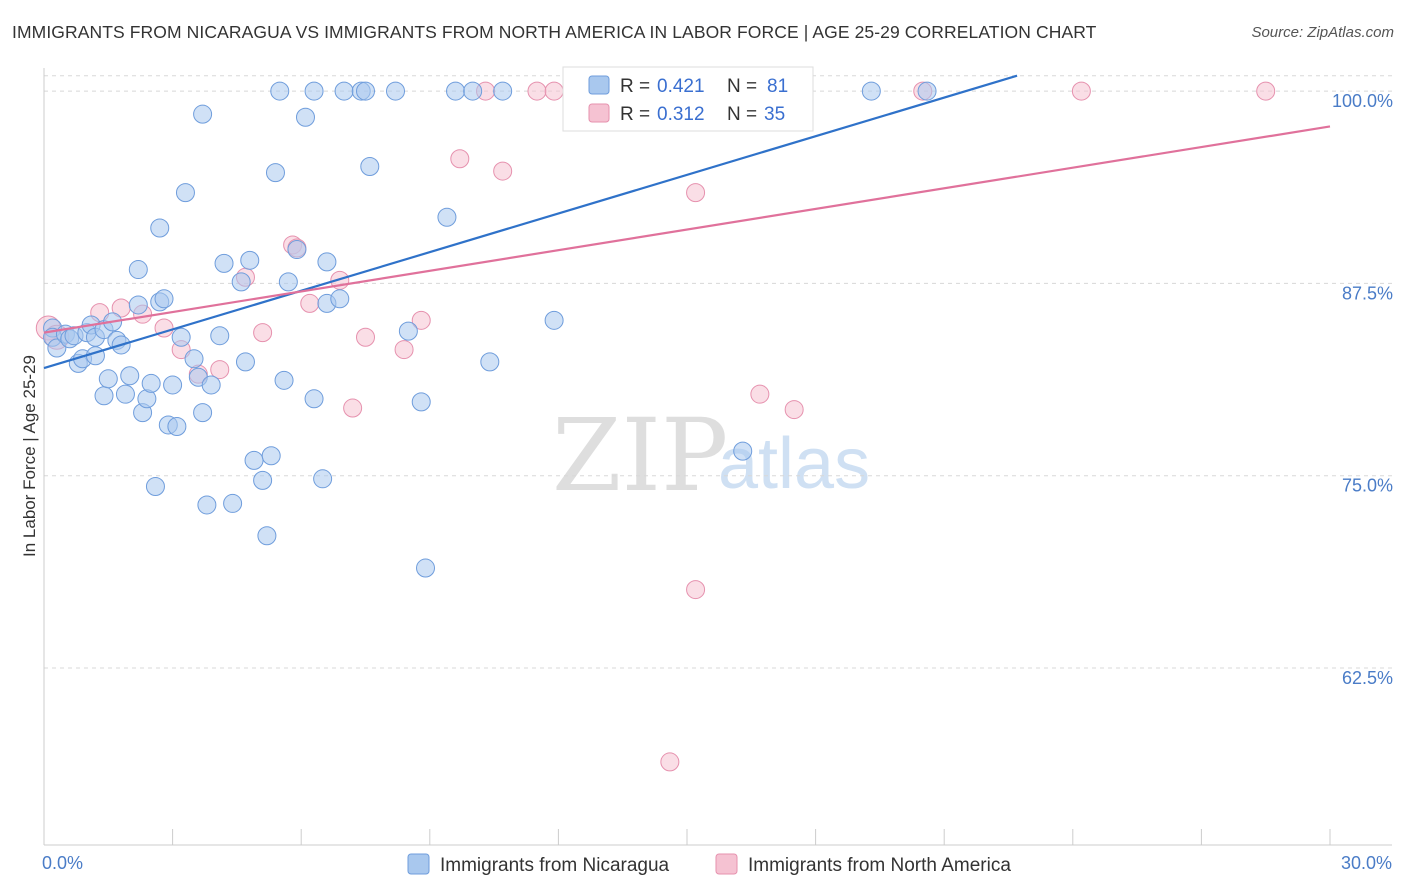  I want to click on legend-swatch-blue, so click(599, 85).